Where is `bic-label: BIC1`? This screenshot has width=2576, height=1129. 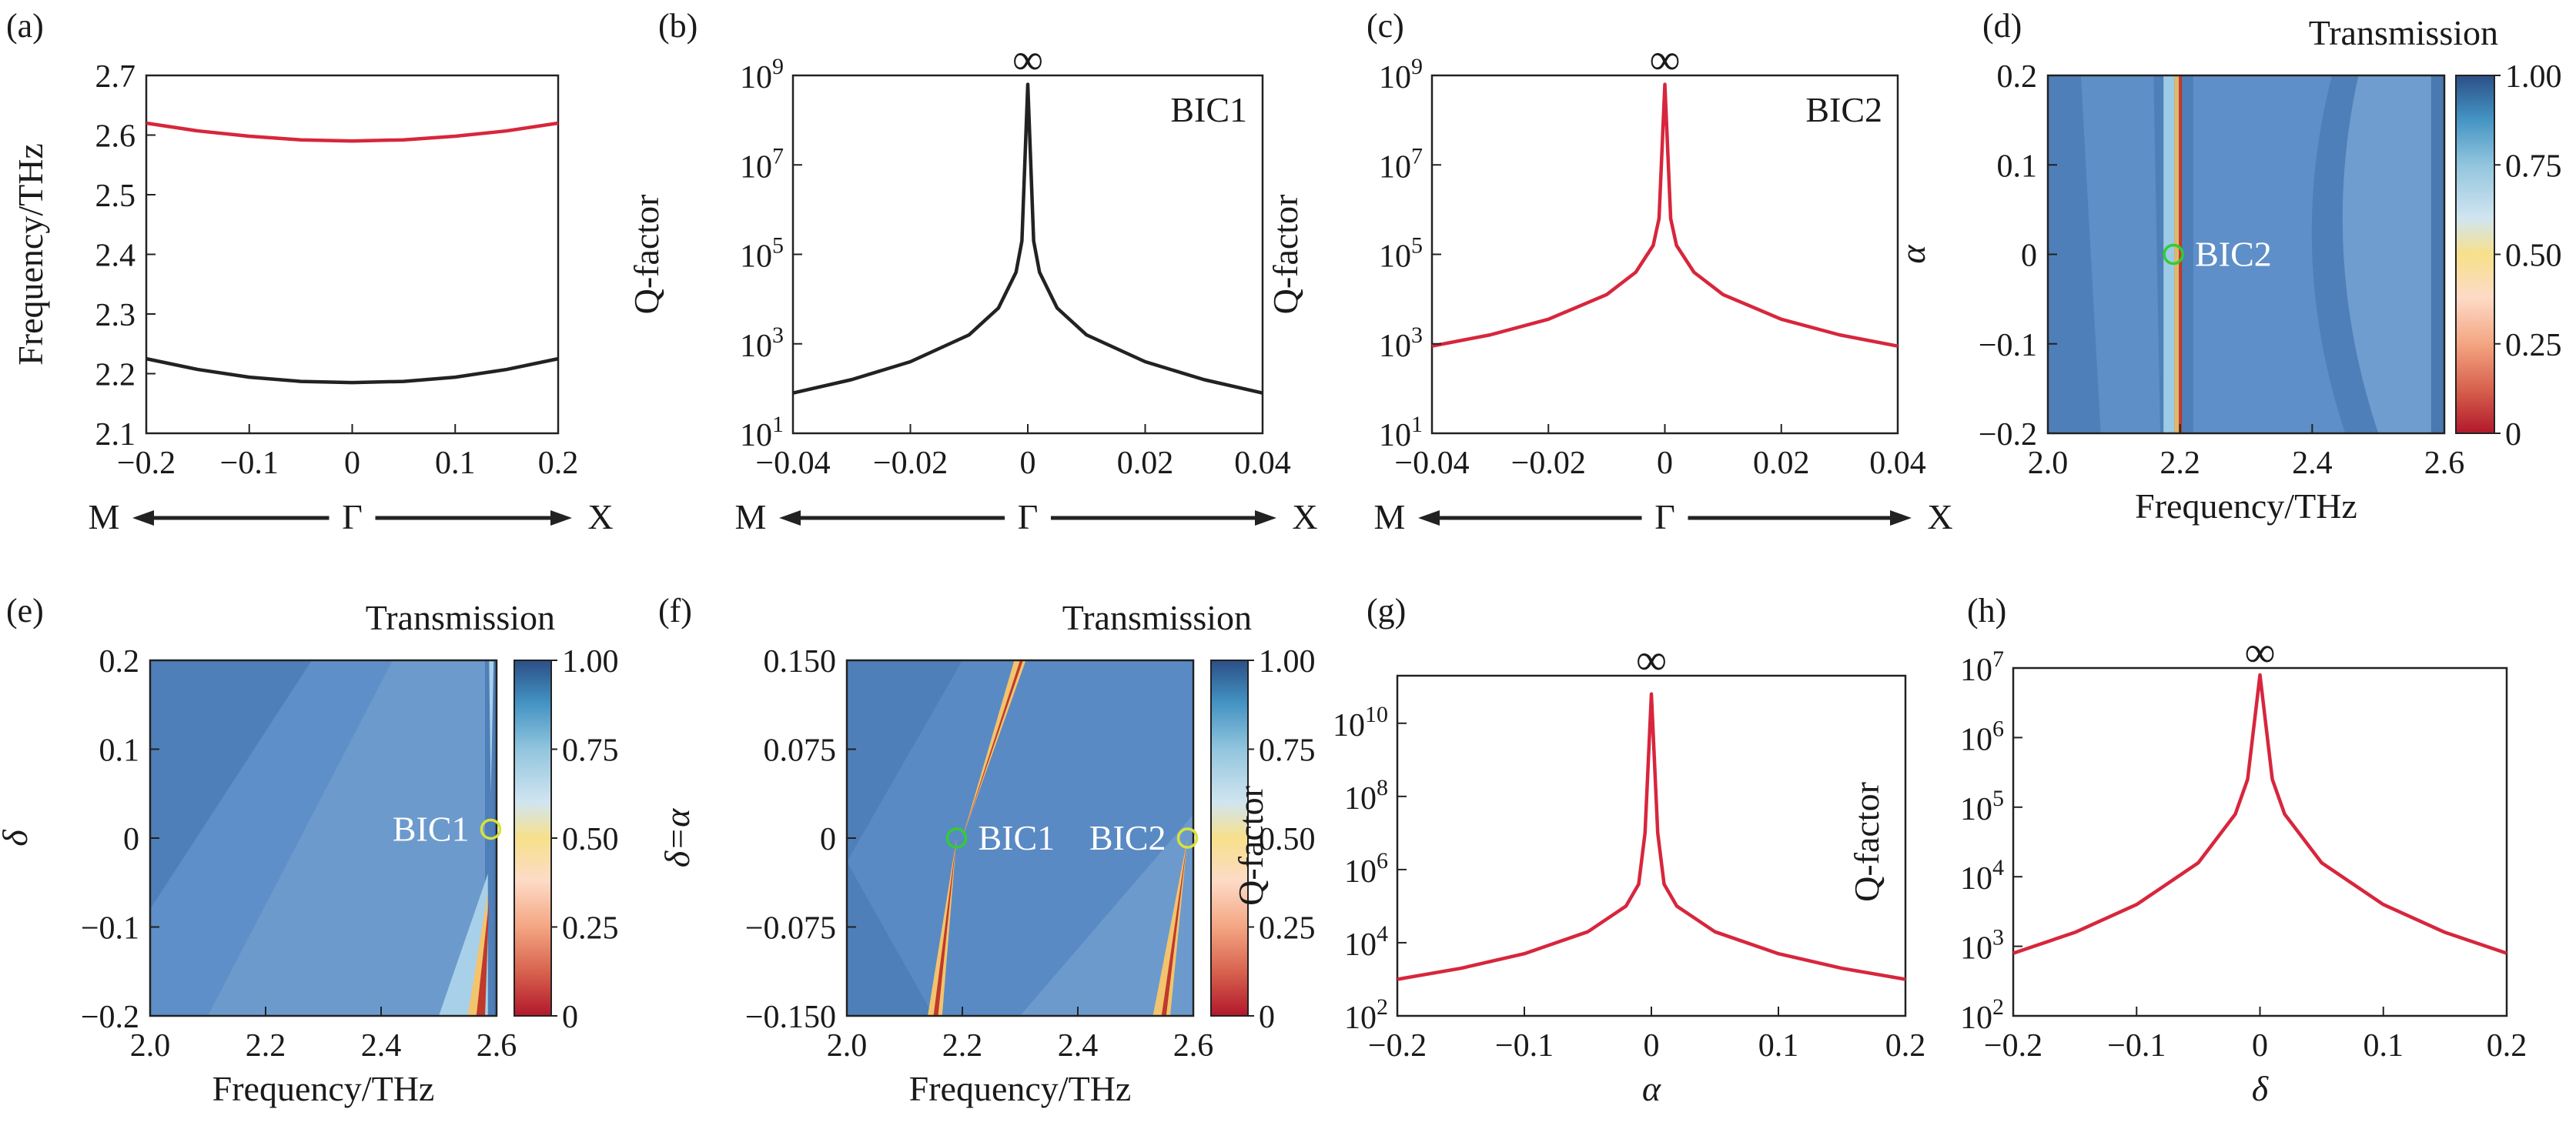
bic-label: BIC1 is located at coordinates (1017, 837).